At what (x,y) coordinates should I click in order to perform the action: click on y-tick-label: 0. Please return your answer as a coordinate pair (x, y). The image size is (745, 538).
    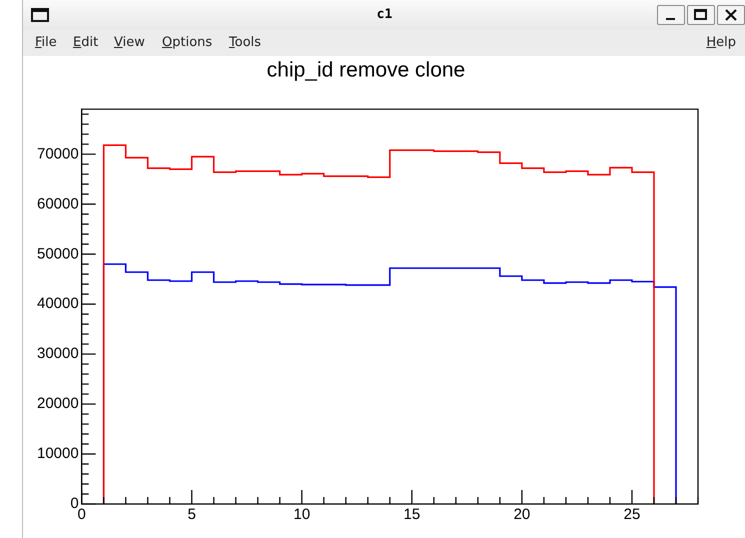
    Looking at the image, I should click on (74, 503).